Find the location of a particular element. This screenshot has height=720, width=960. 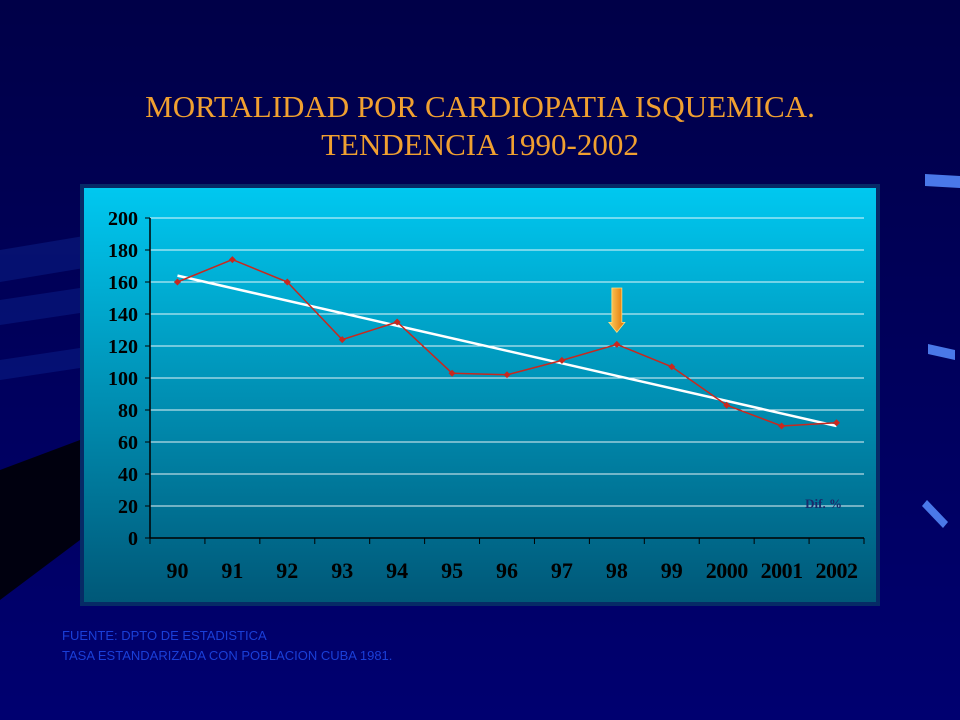

annotation-label: Dif. % is located at coordinates (823, 503).